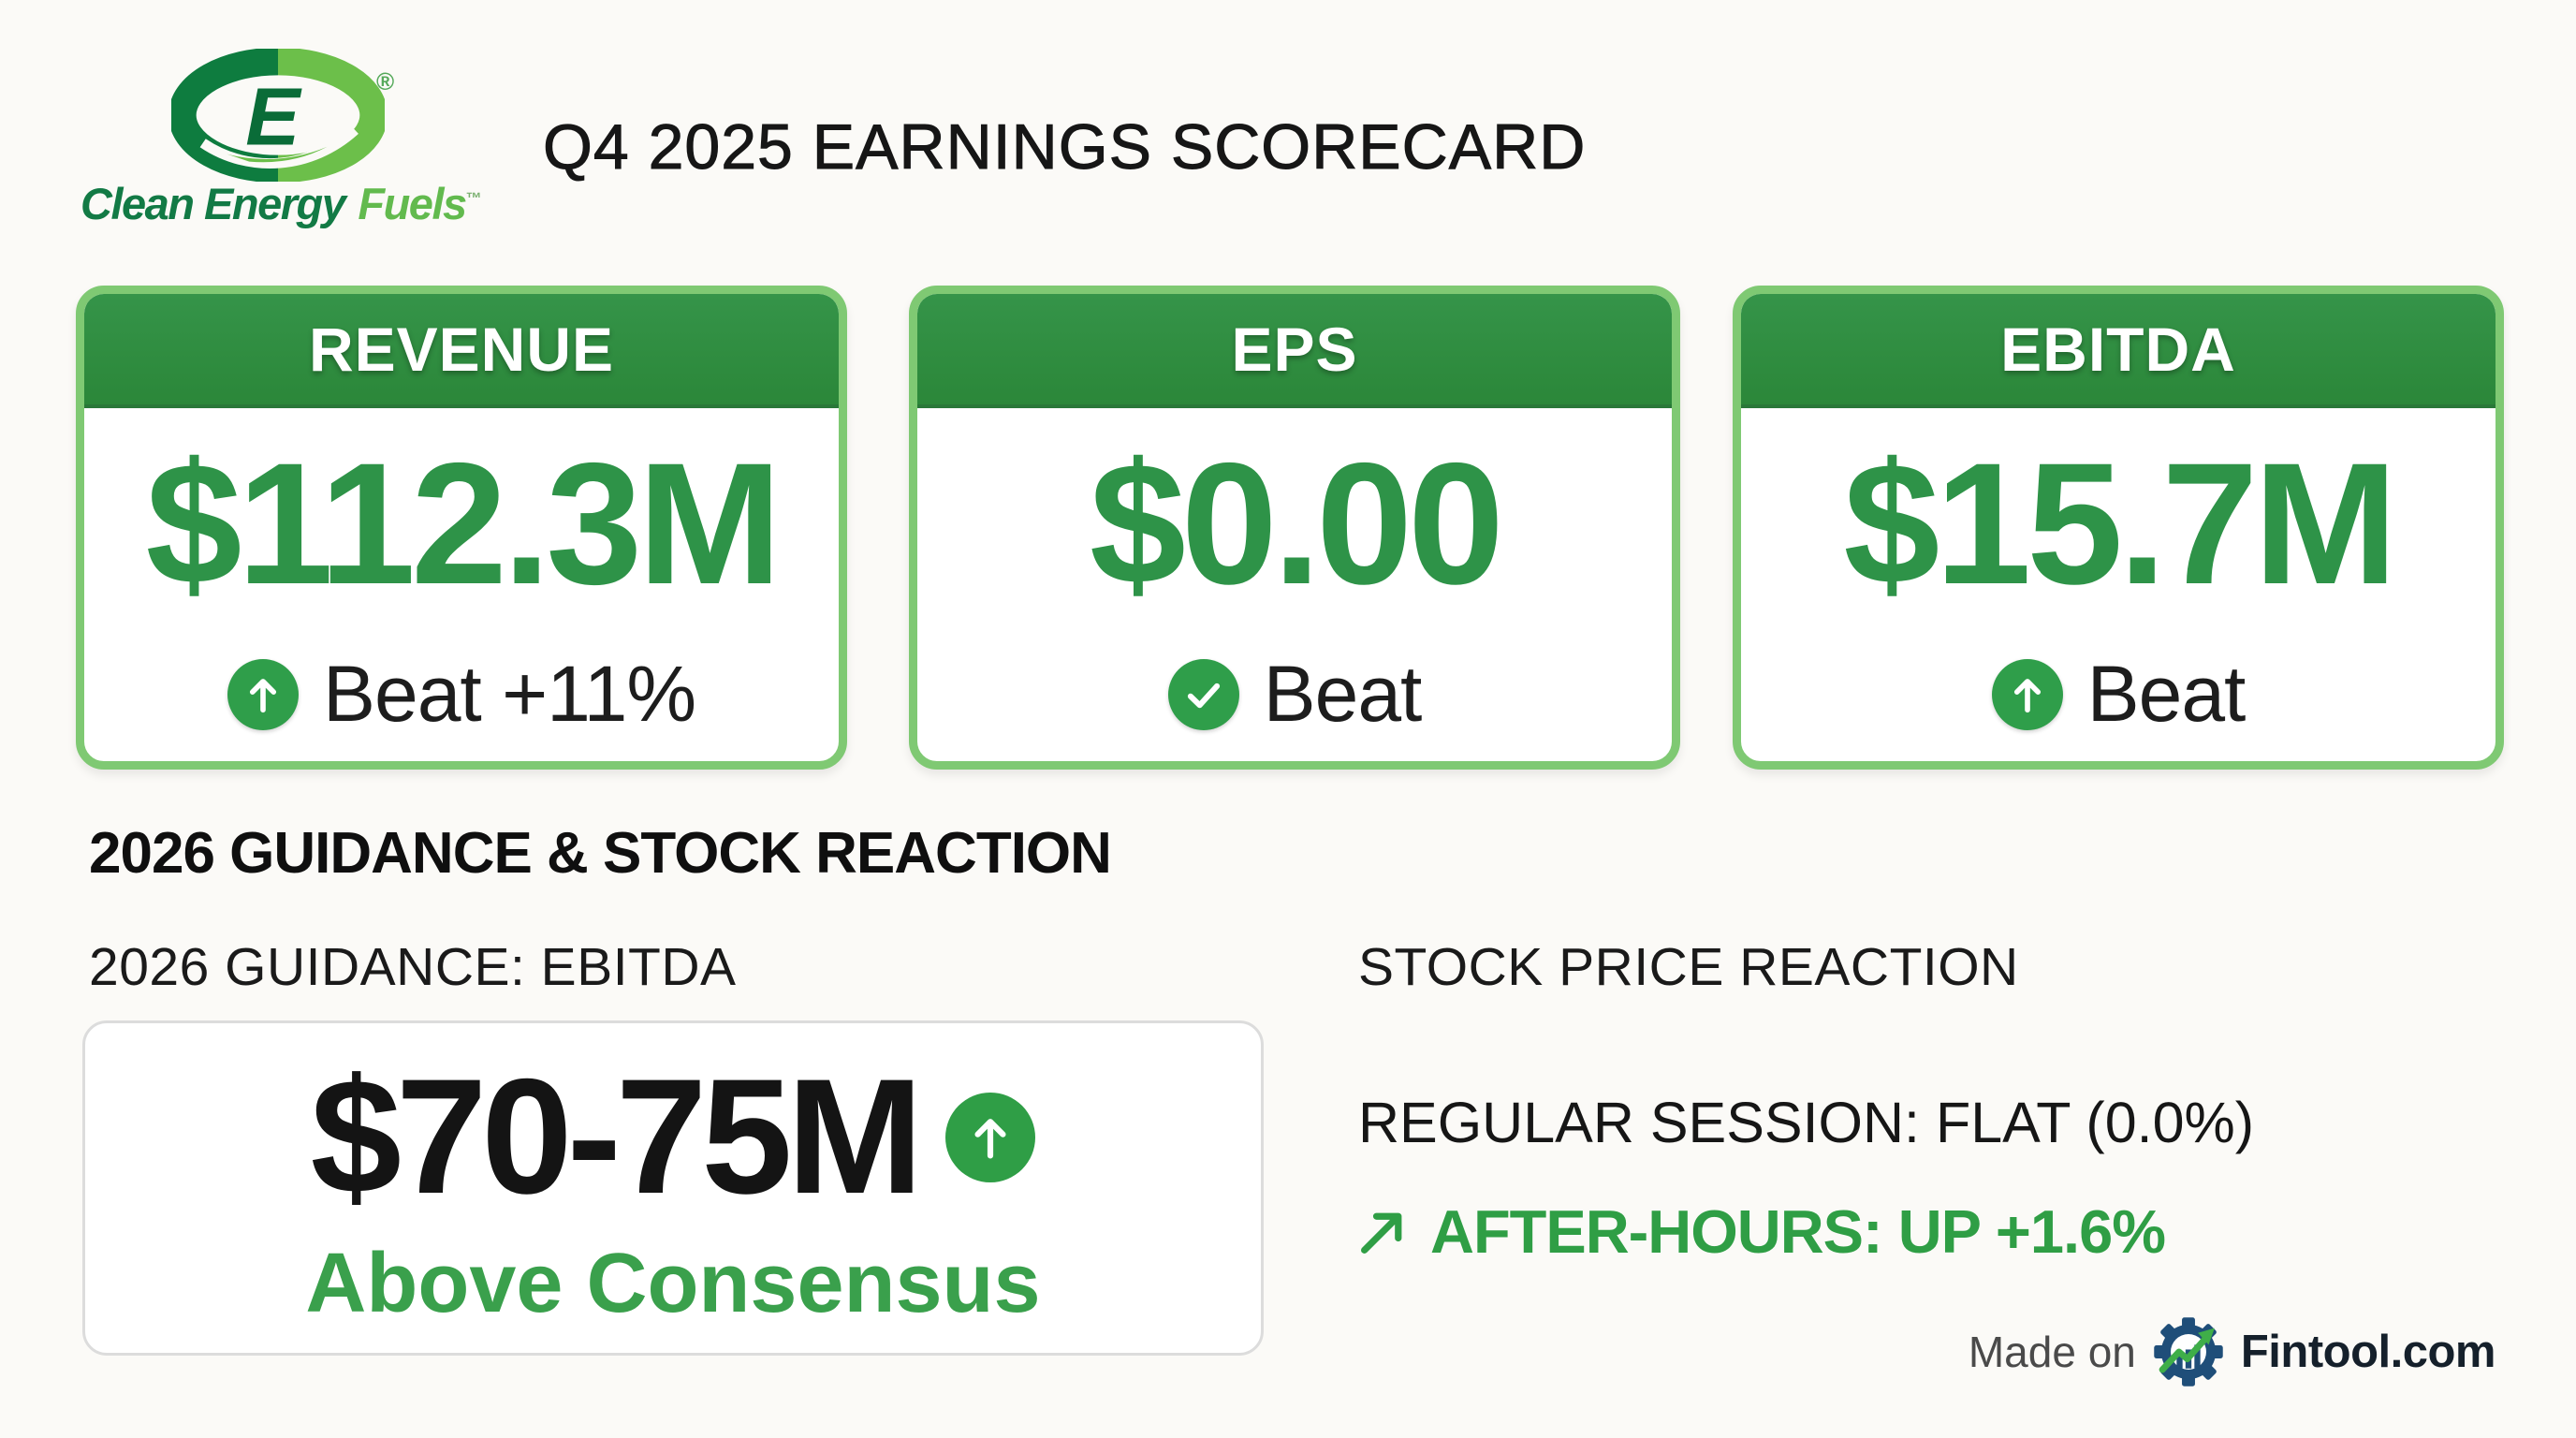 The height and width of the screenshot is (1438, 2576). I want to click on ebitda-card-header: EBITDA, so click(2118, 351).